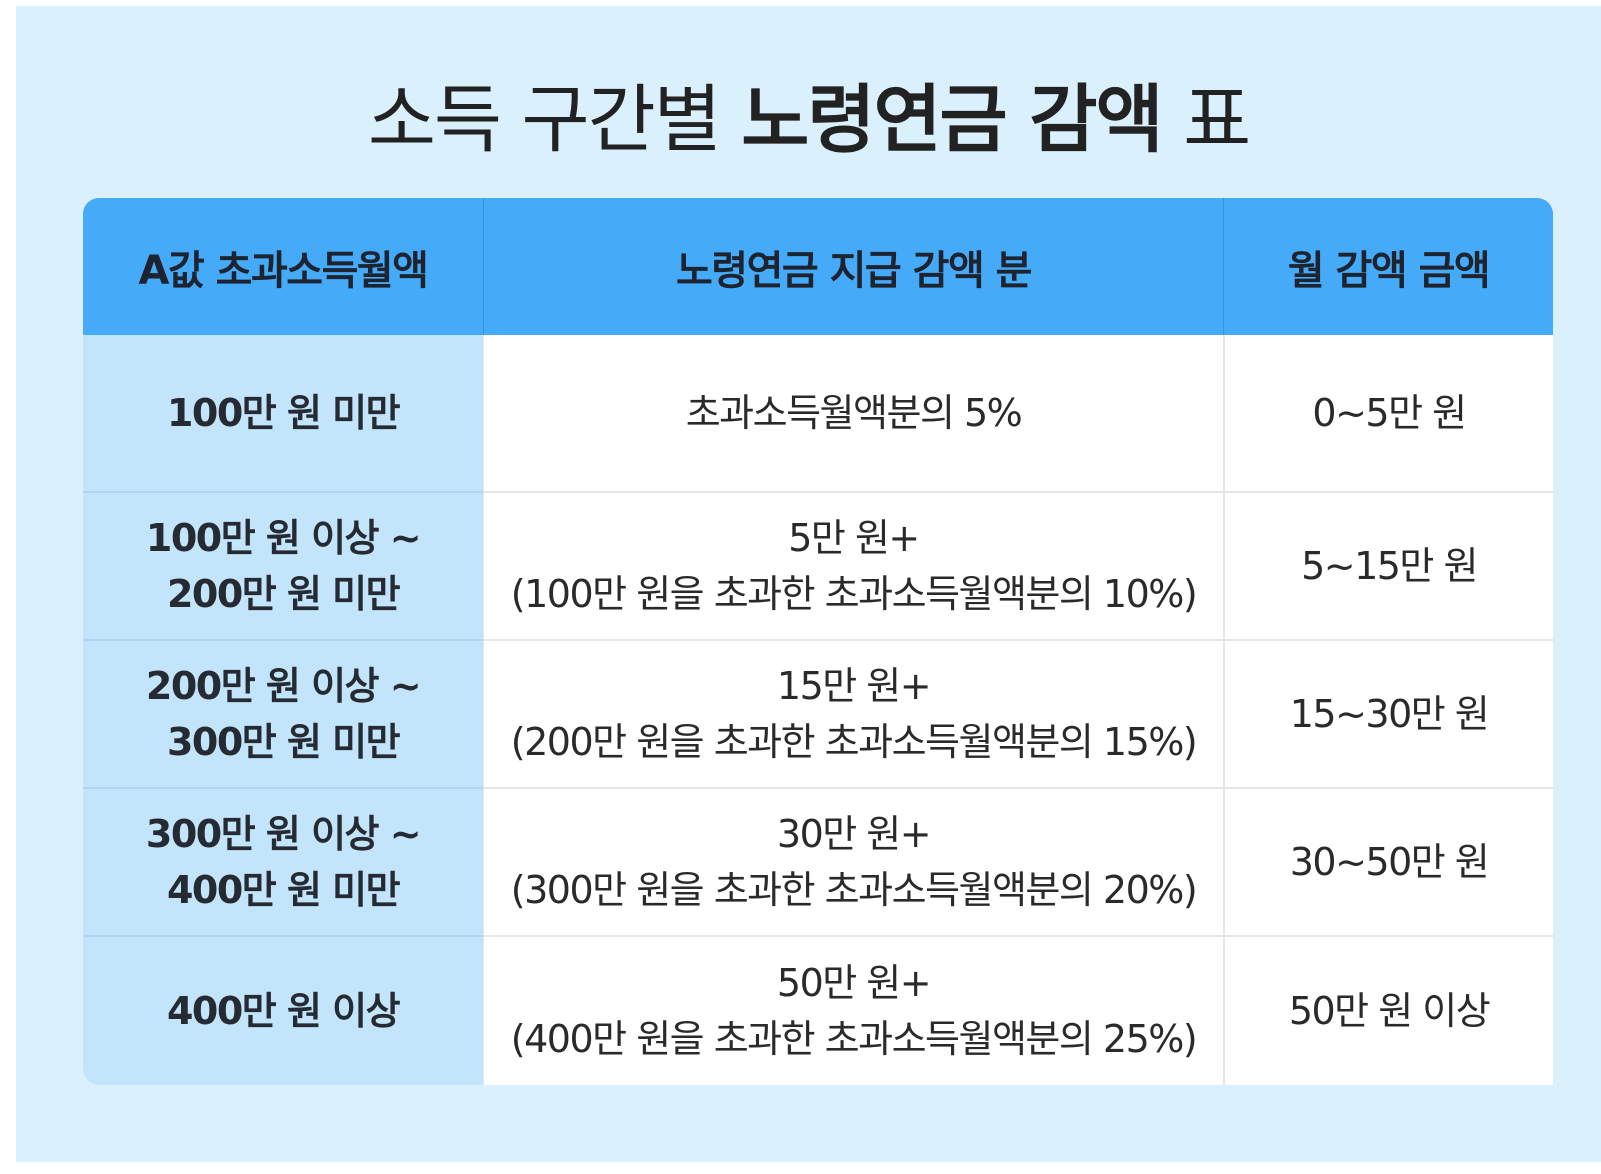  I want to click on reduction-text: 초과소득월액분의 5%, so click(854, 413).